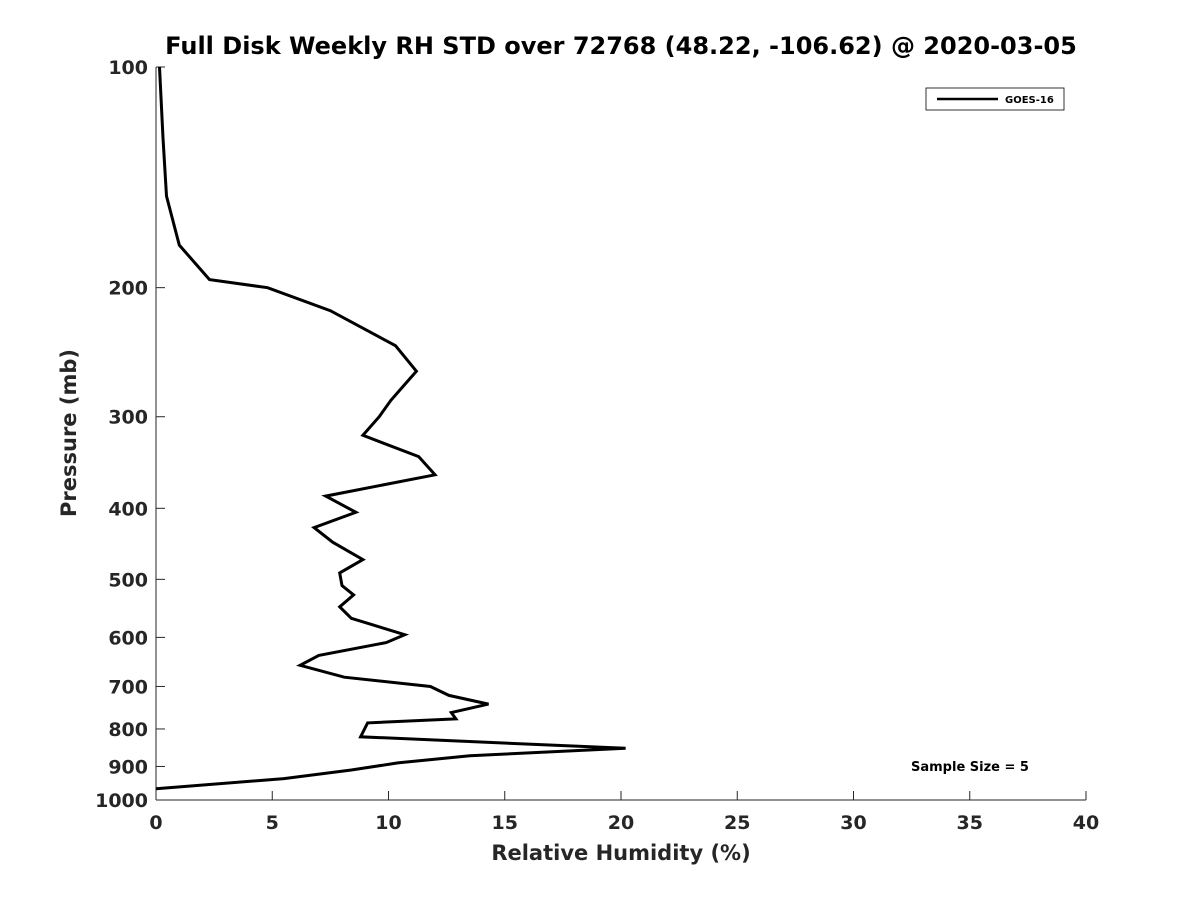 The image size is (1200, 900). What do you see at coordinates (272, 823) in the screenshot?
I see `x-tick-label: 5` at bounding box center [272, 823].